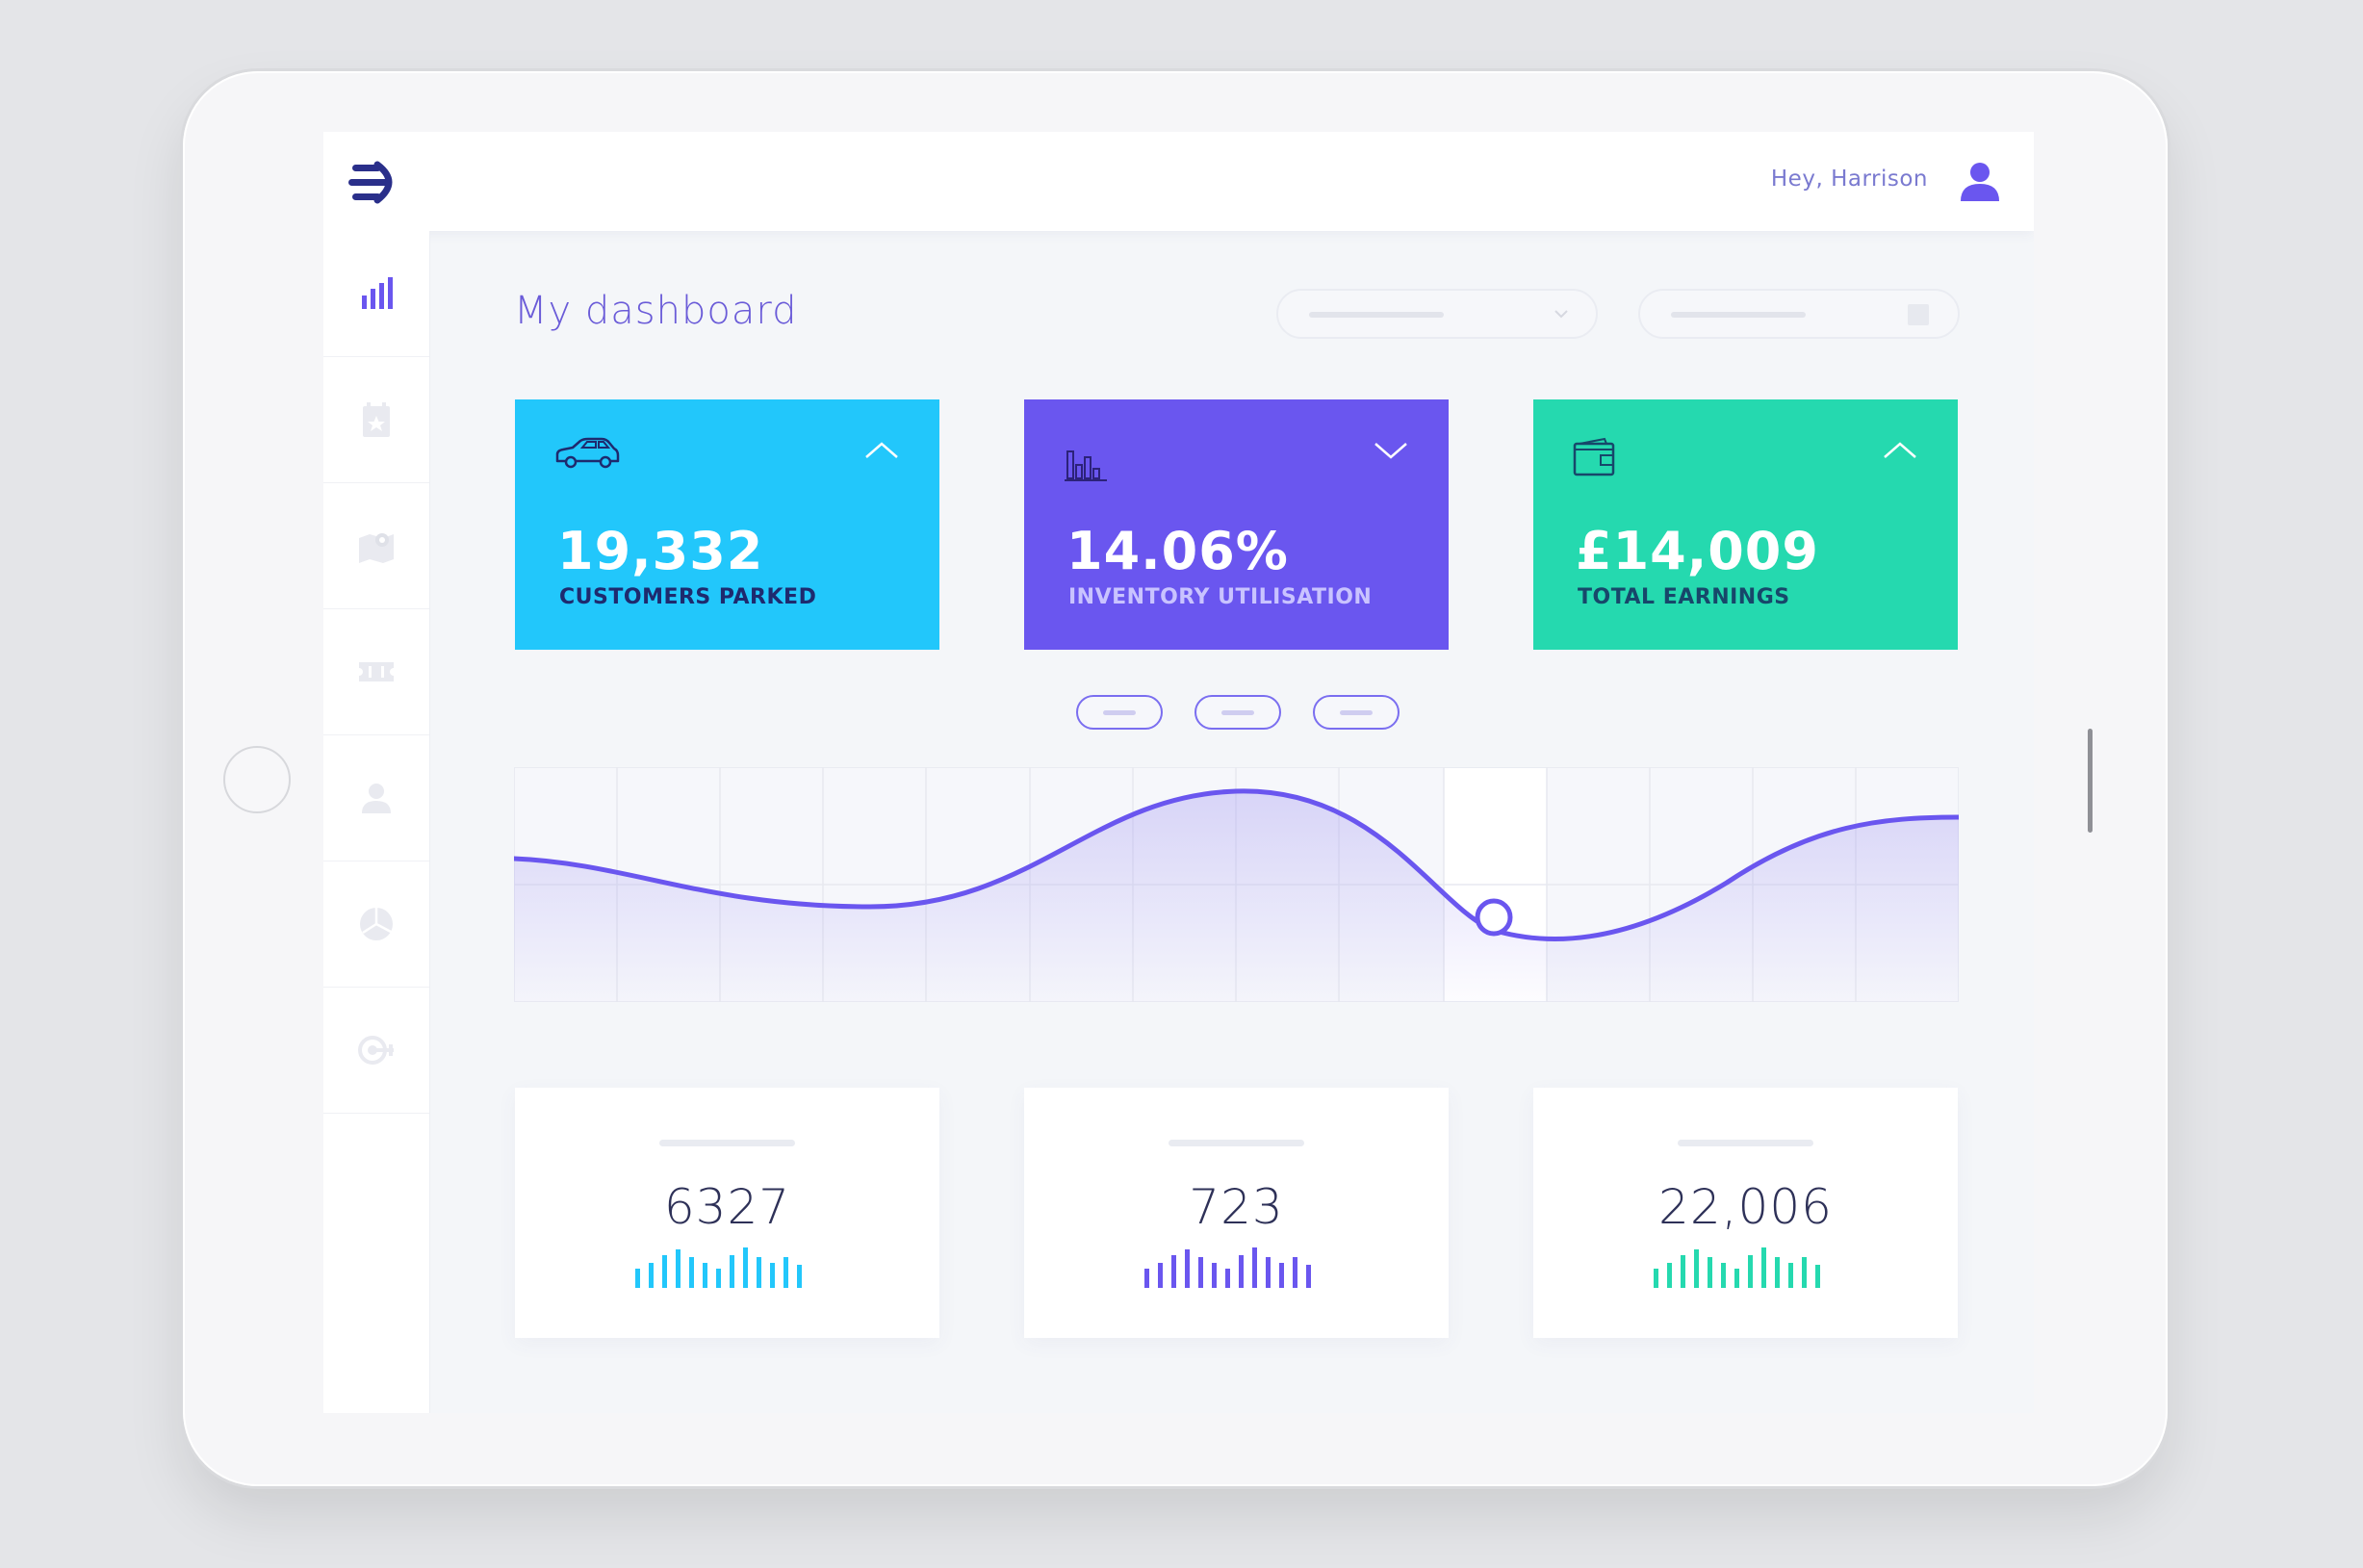 This screenshot has width=2363, height=1568. Describe the element at coordinates (688, 597) in the screenshot. I see `stat-label: CUSTOMERS PARKED` at that location.